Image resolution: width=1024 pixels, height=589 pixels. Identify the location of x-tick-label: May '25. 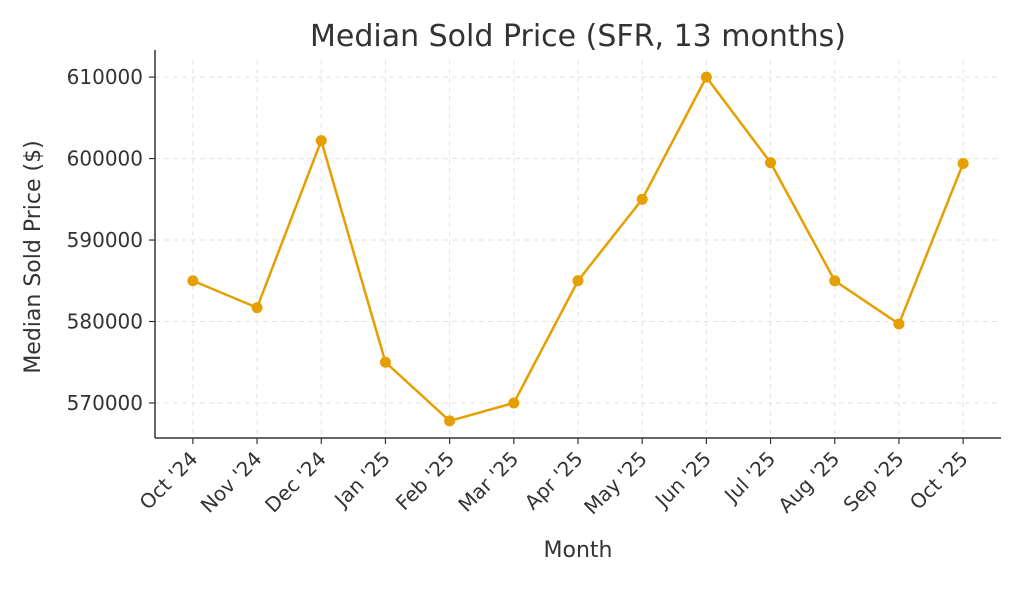
(615, 483).